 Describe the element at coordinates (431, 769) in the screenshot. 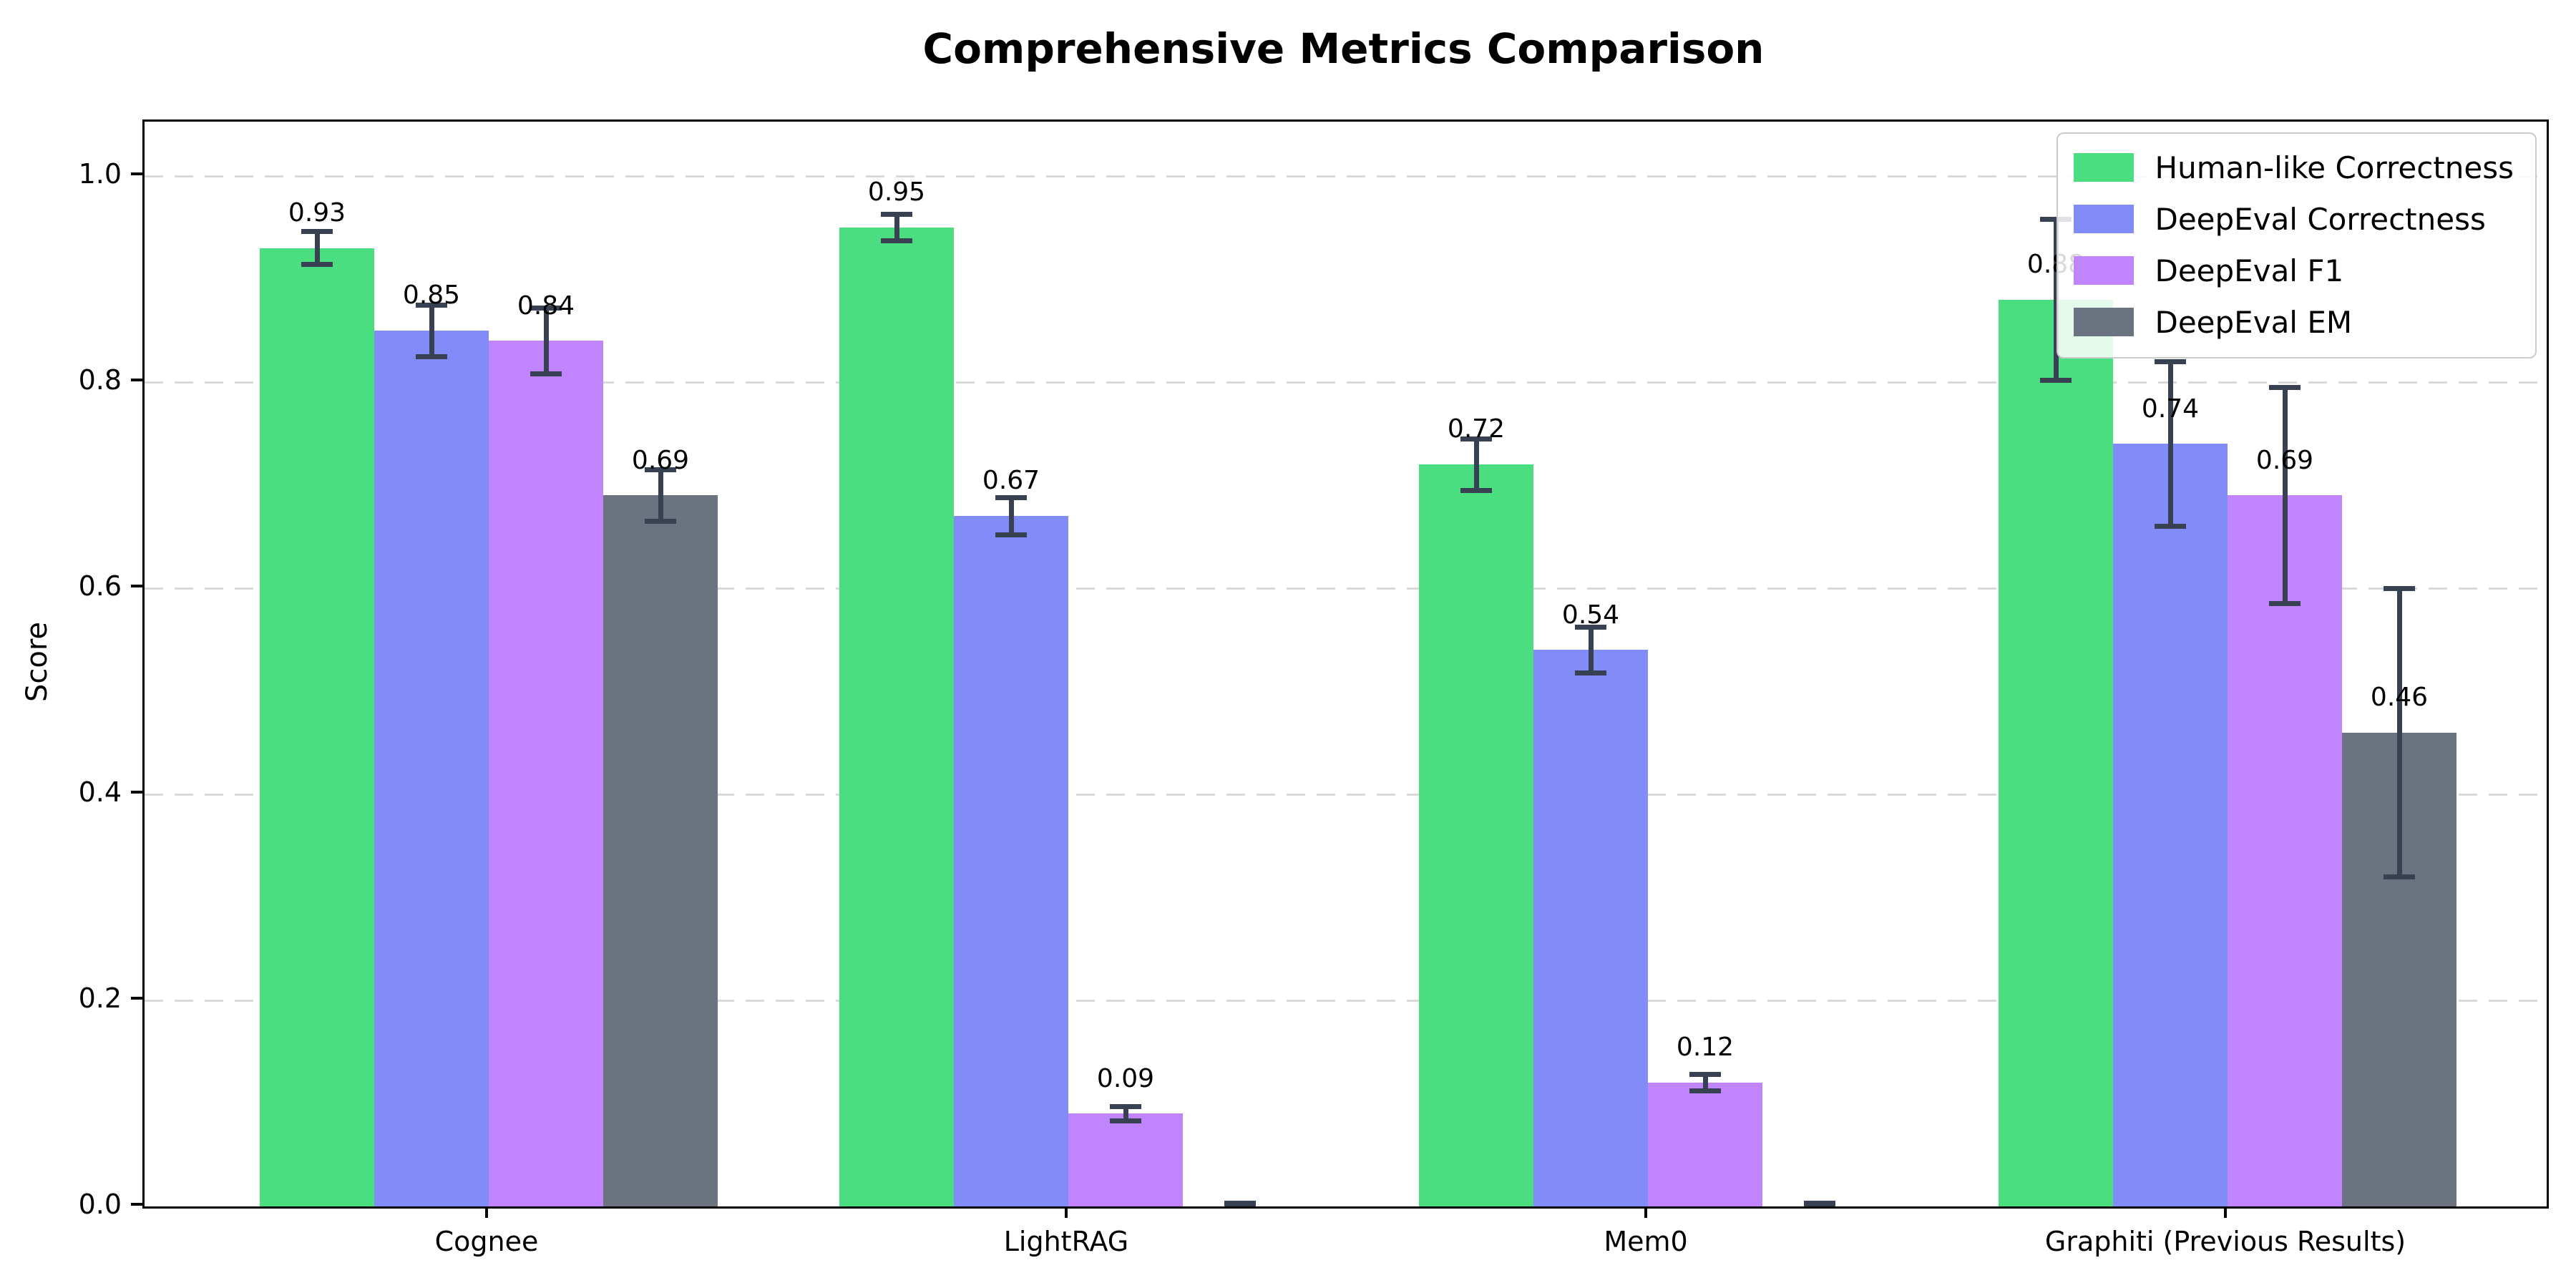

I see `bar-Cognee-DeepEval Correctness` at that location.